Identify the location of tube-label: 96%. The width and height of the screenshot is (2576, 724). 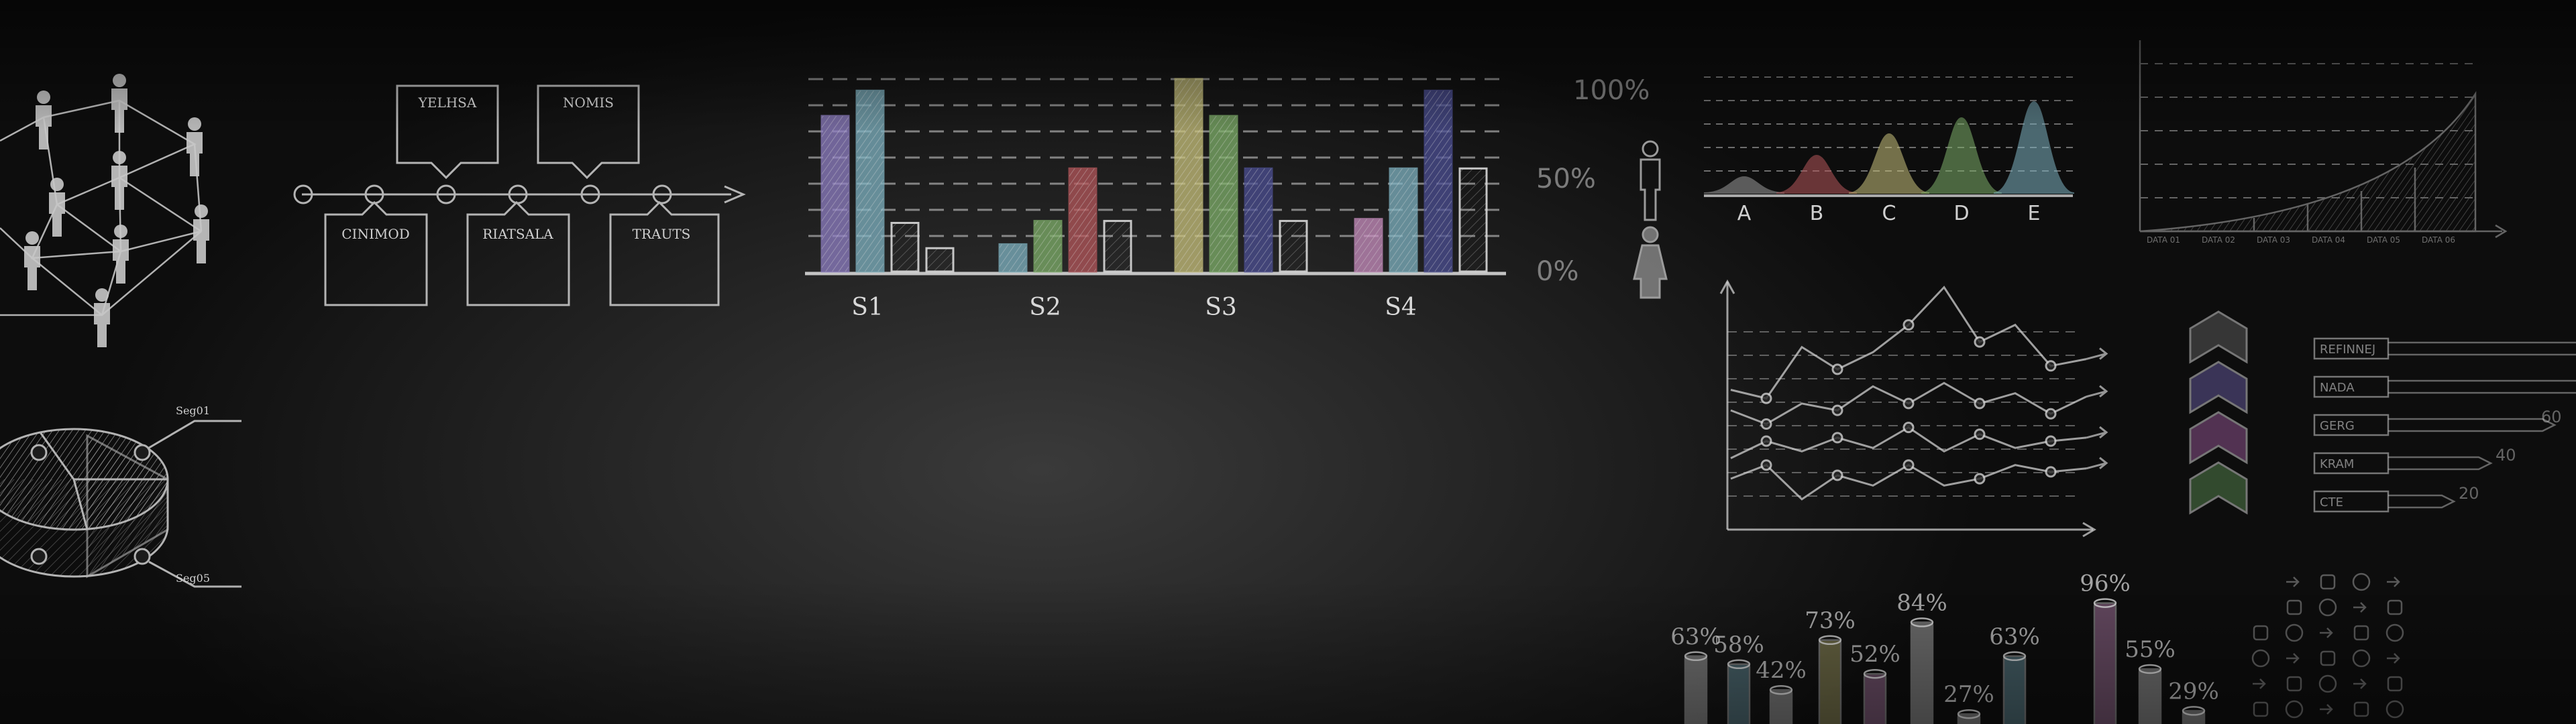
(2105, 583).